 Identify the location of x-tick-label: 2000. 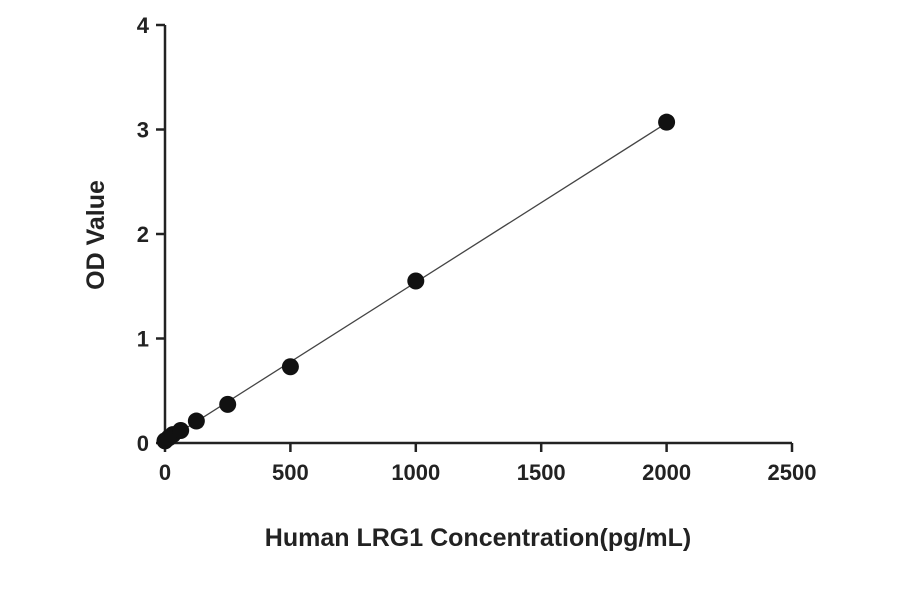
(666, 472).